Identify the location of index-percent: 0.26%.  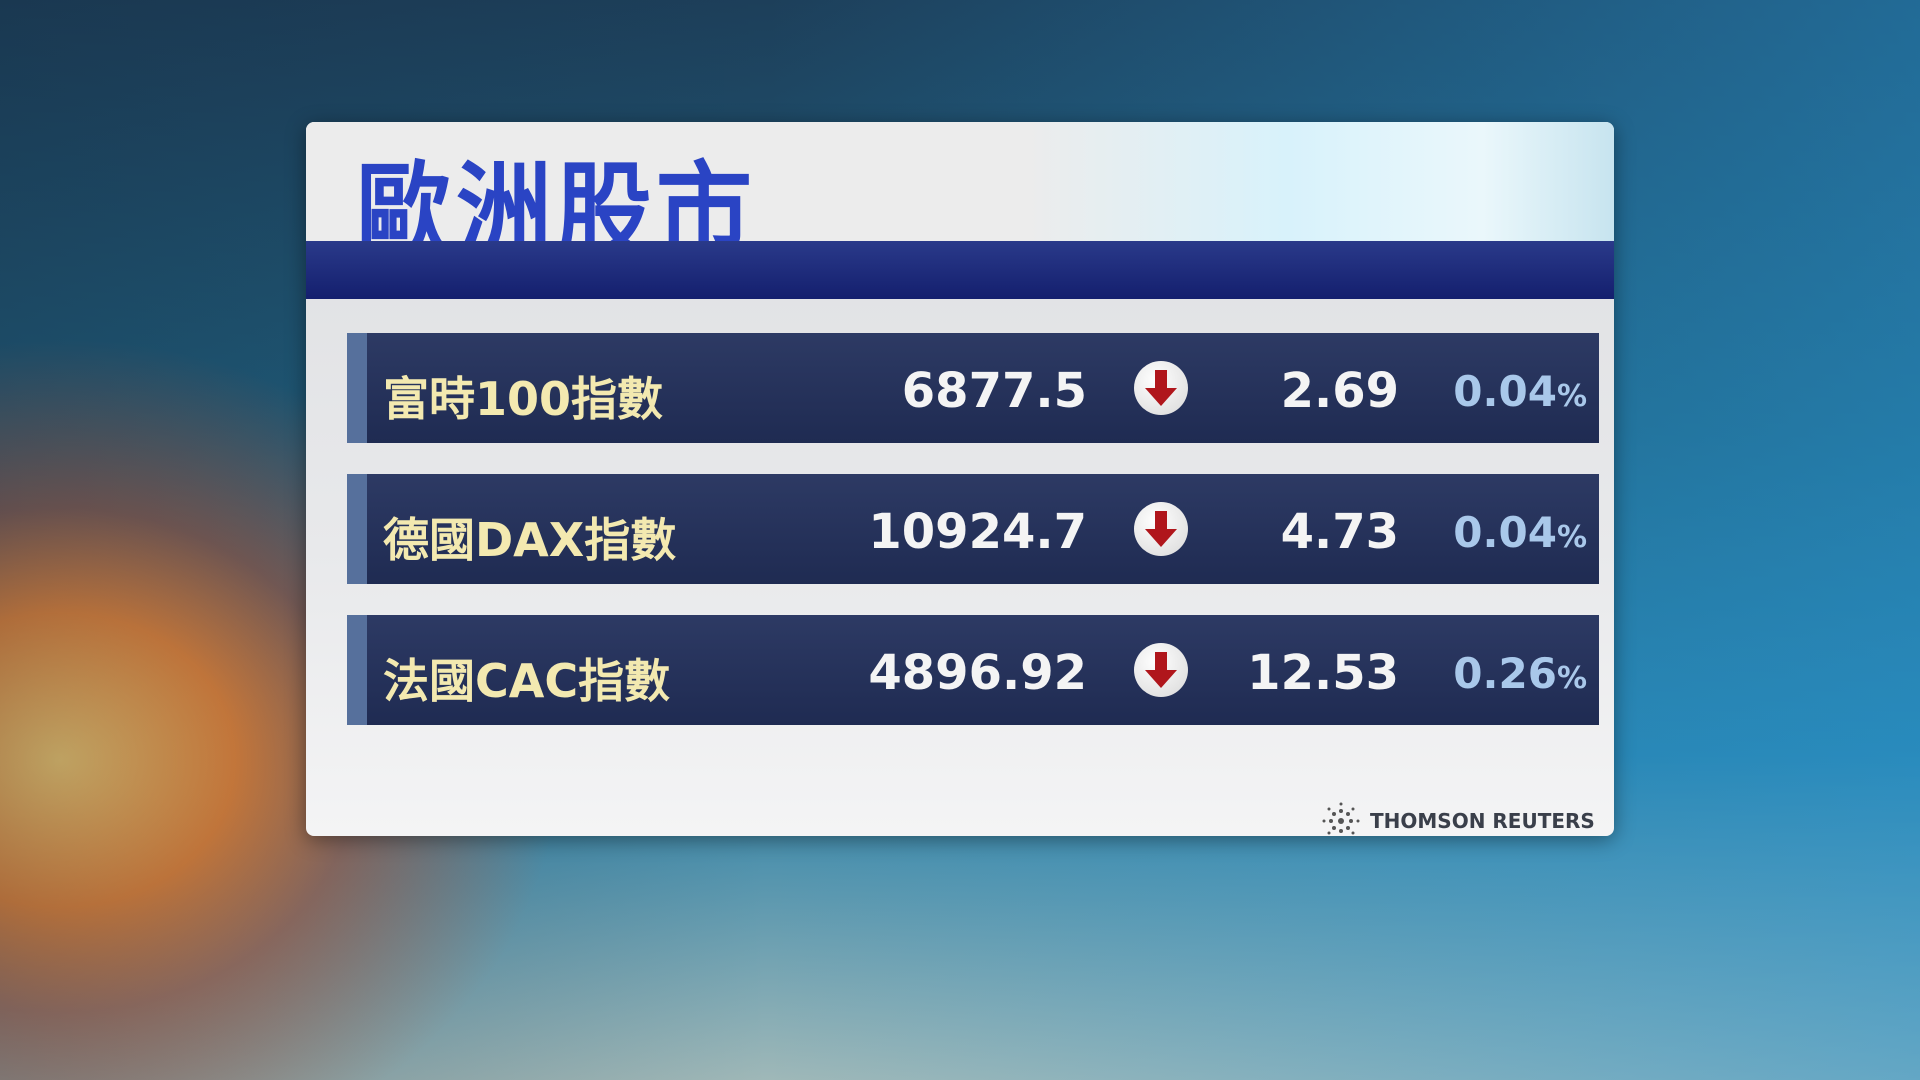
(1520, 673).